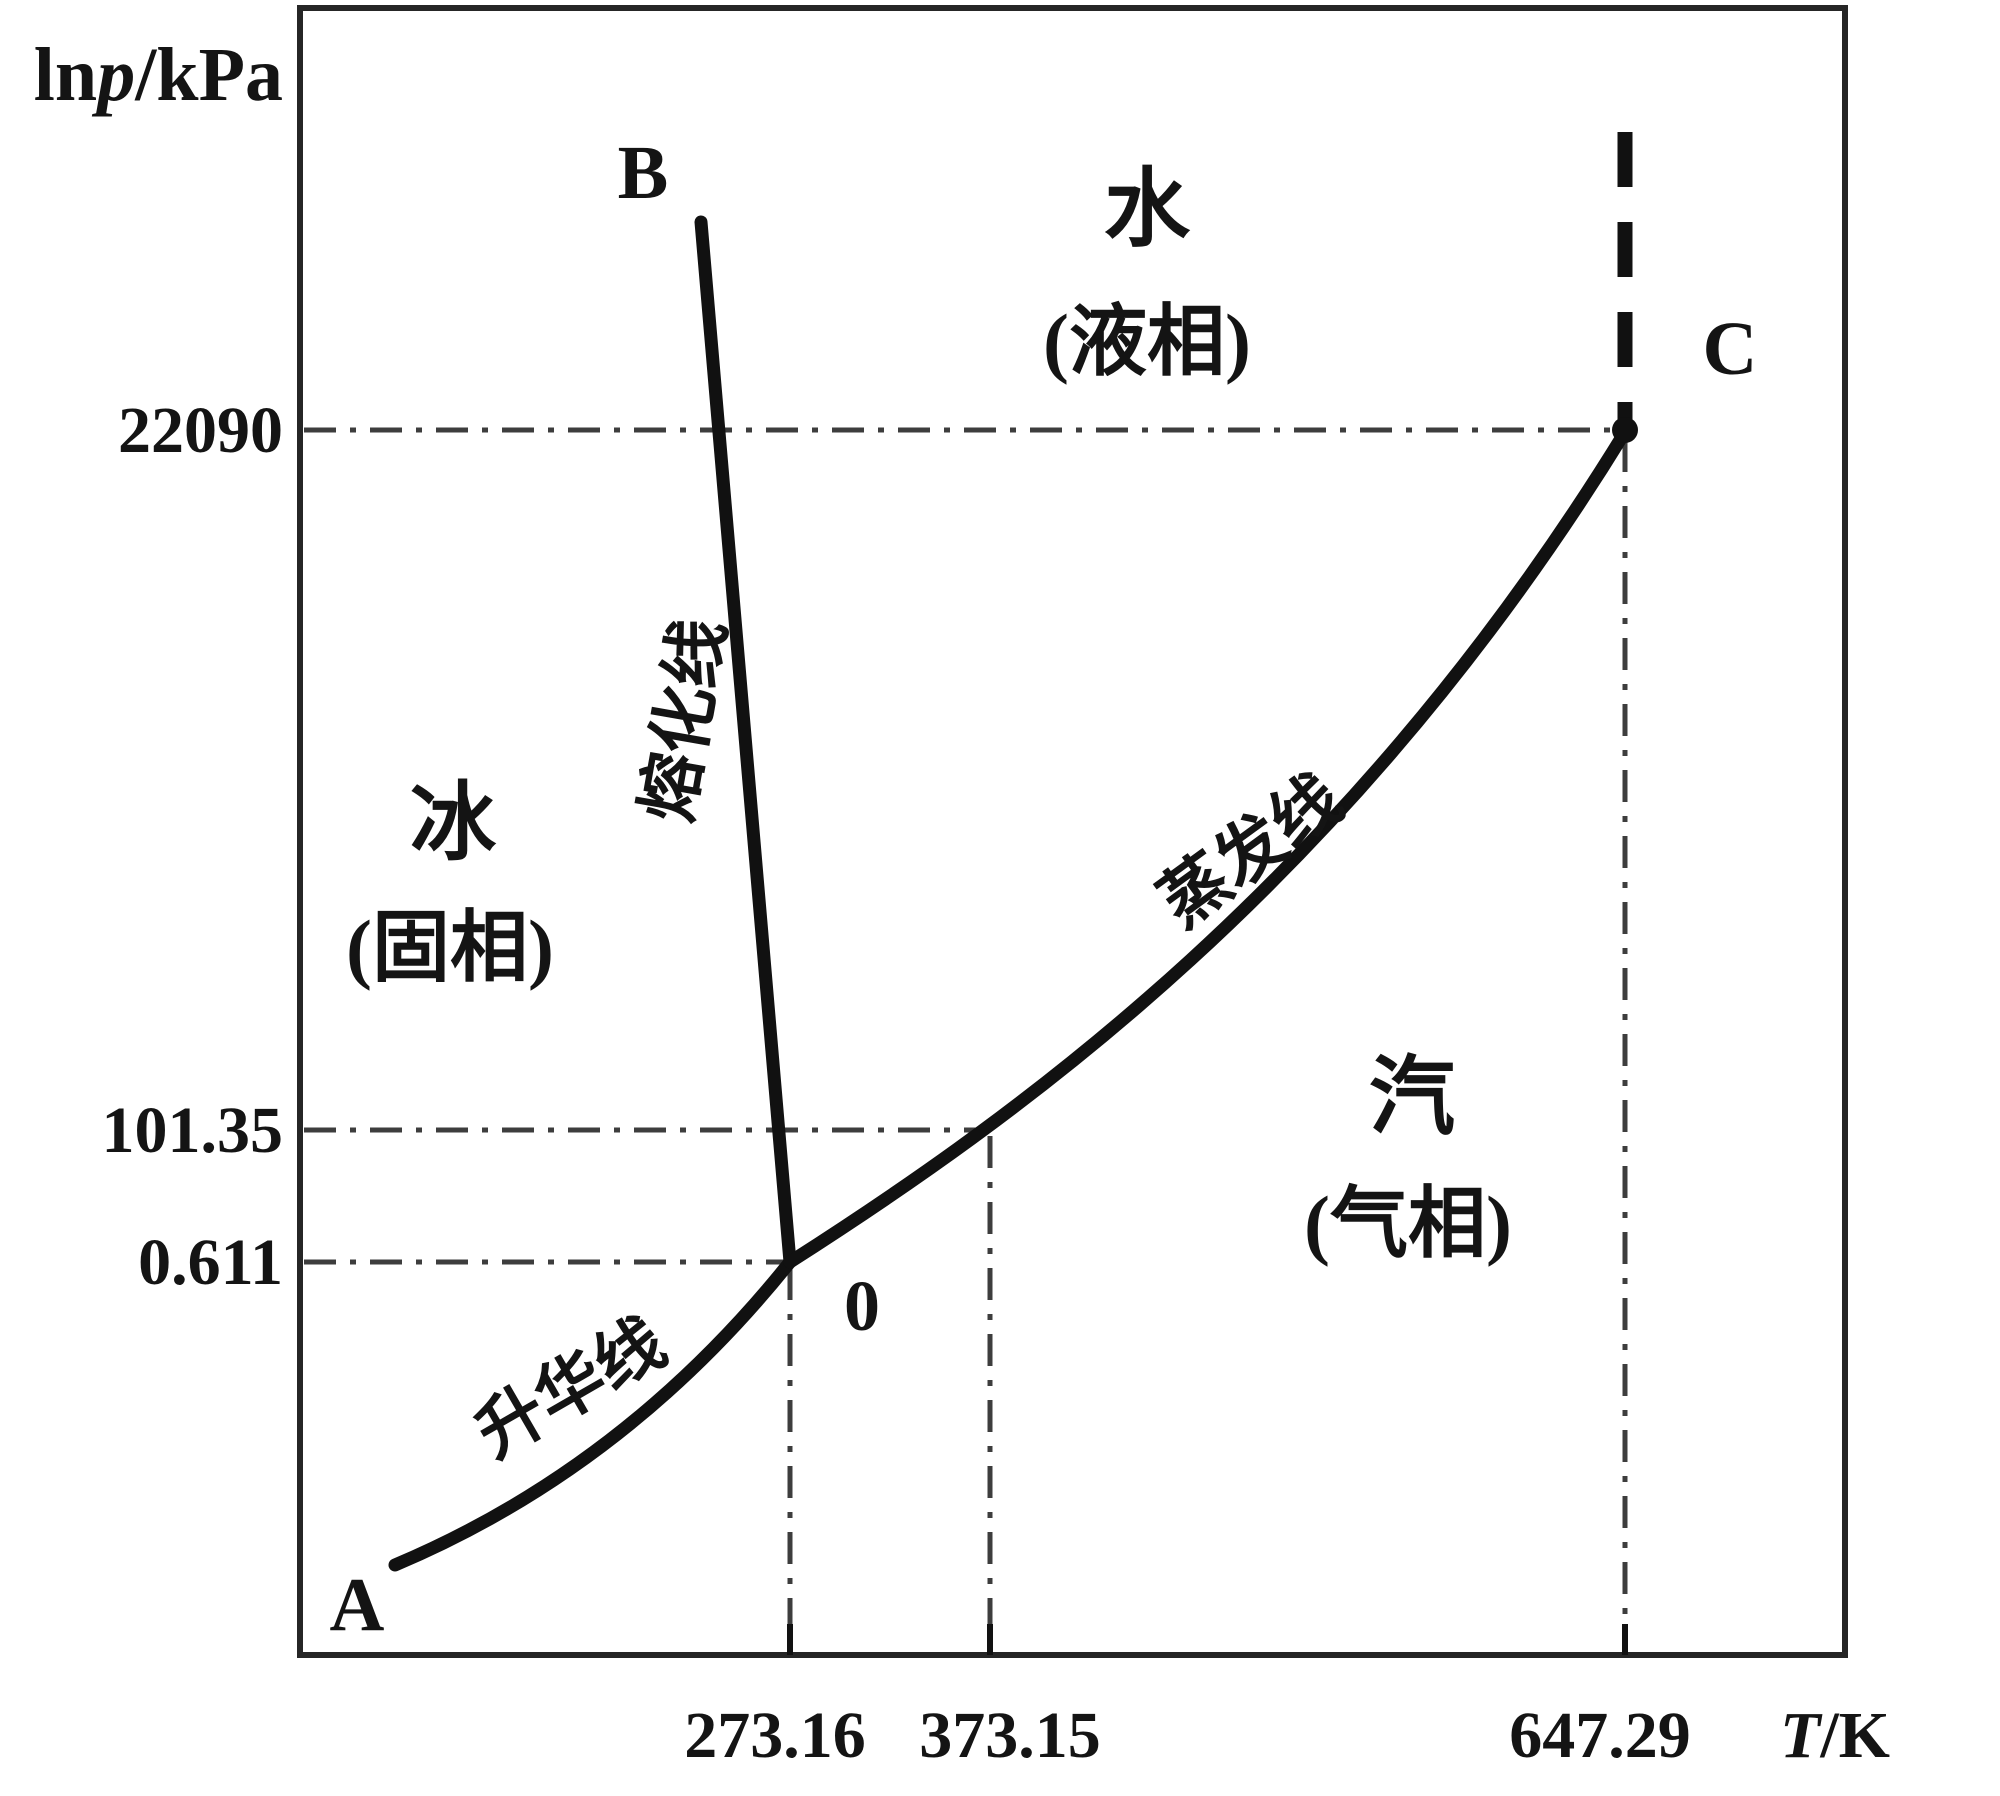 The height and width of the screenshot is (1796, 2000). I want to click on y-tick-label-101-35: 101.35, so click(193, 1130).